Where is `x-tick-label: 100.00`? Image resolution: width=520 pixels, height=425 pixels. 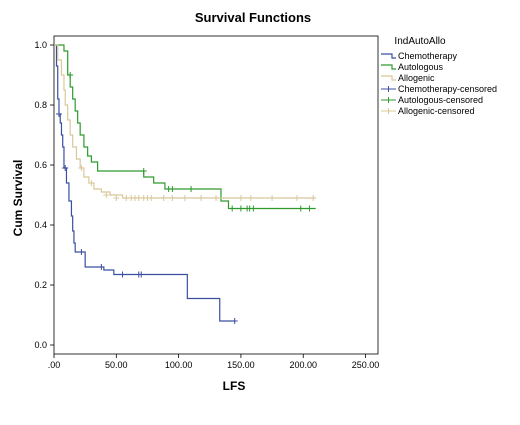 x-tick-label: 100.00 is located at coordinates (179, 365).